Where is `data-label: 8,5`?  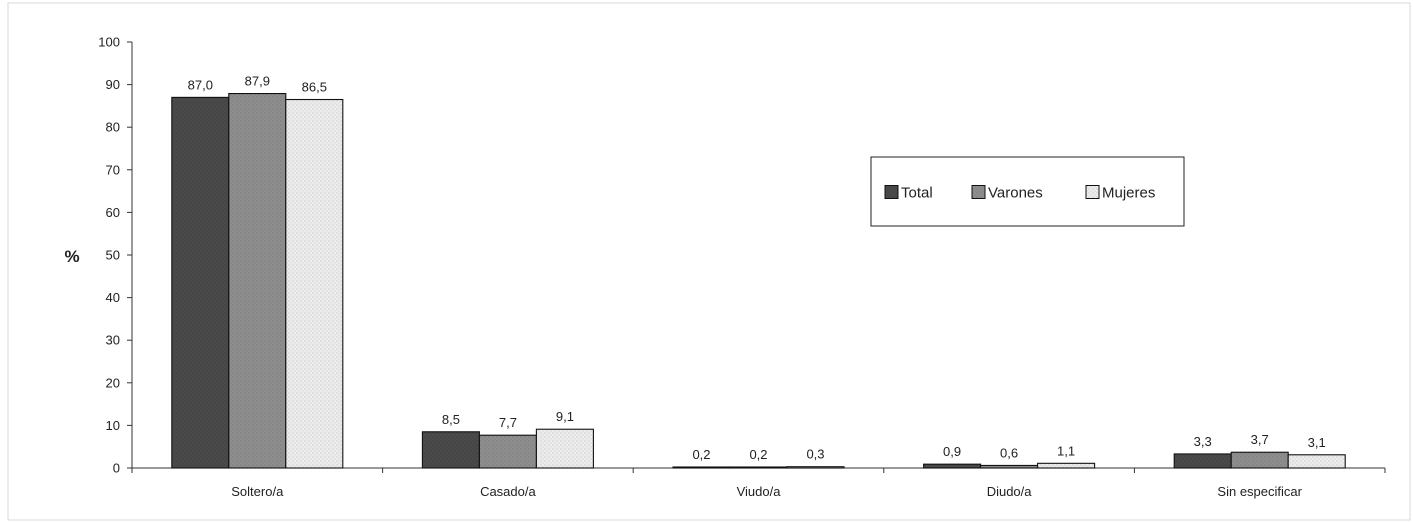
data-label: 8,5 is located at coordinates (451, 419).